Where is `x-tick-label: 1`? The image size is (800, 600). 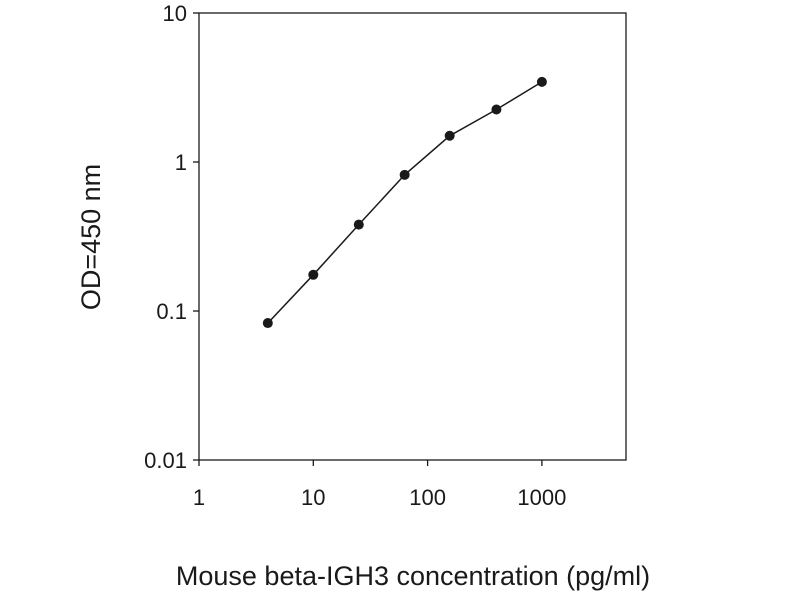
x-tick-label: 1 is located at coordinates (199, 497).